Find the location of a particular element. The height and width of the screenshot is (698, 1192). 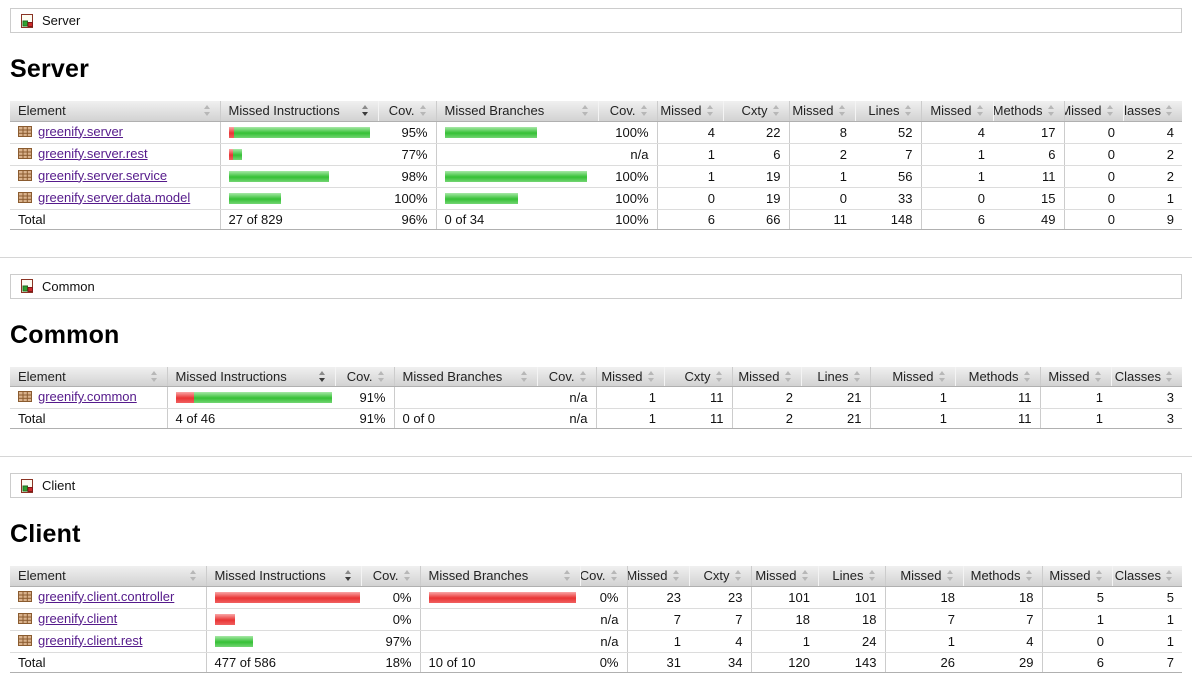

element-cell: greenify.server.service is located at coordinates (115, 176).